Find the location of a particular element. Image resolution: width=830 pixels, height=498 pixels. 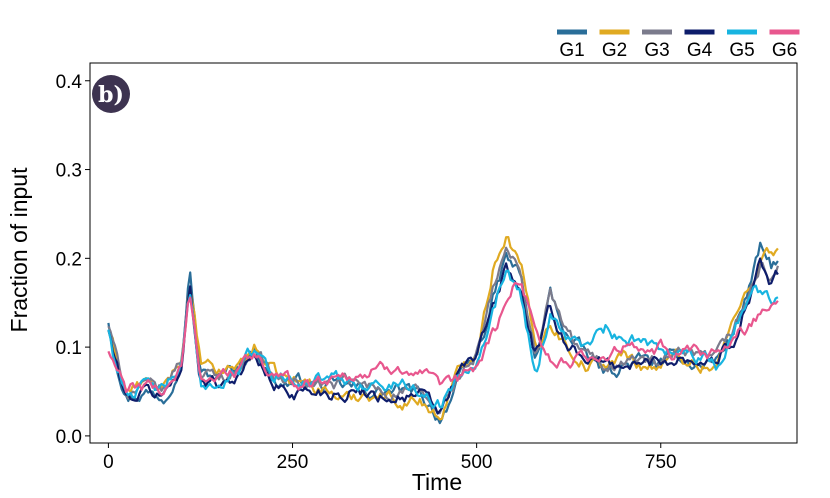

panel-label-circle is located at coordinates (111, 94).